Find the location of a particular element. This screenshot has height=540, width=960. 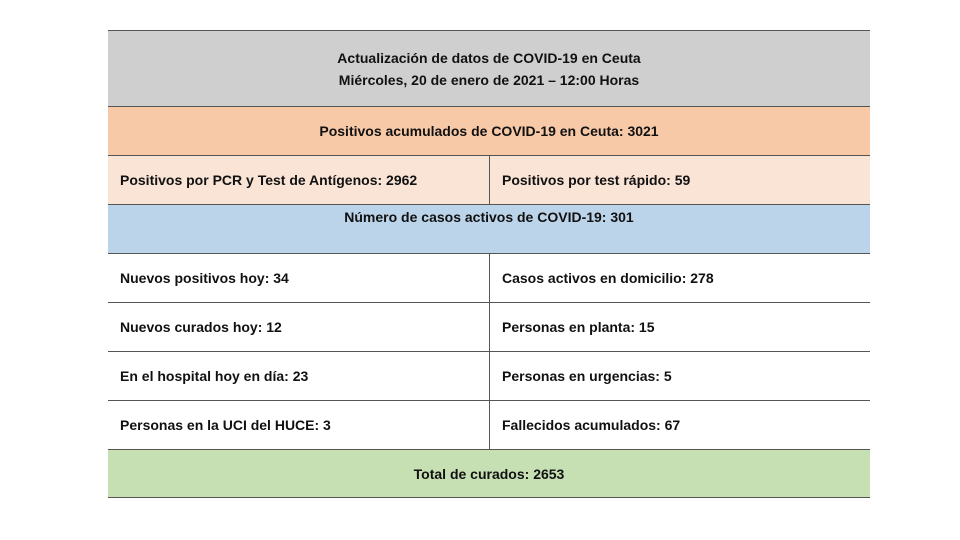

home-active-cases: Casos activos en domicilio: 278 is located at coordinates (679, 278).